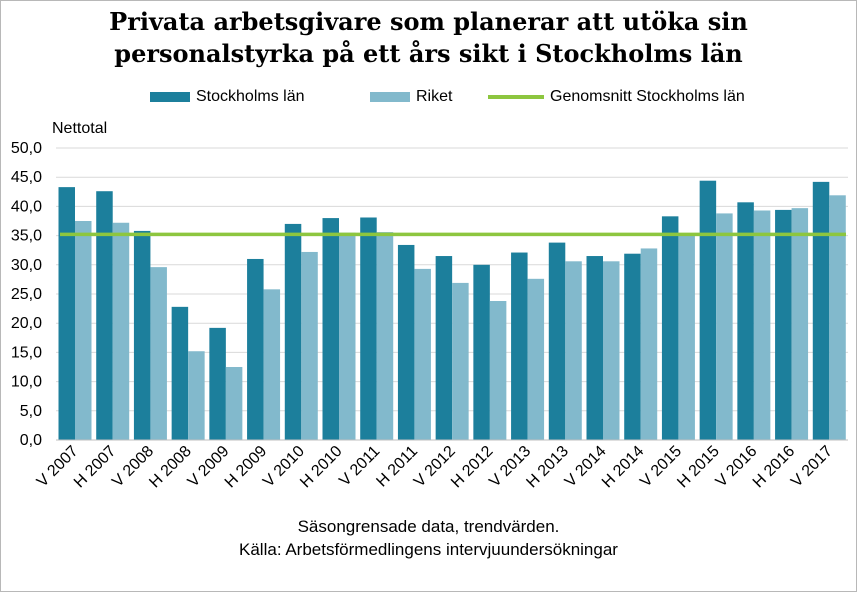 Image resolution: width=857 pixels, height=592 pixels. I want to click on x-tick-label: H 2010, so click(321, 467).